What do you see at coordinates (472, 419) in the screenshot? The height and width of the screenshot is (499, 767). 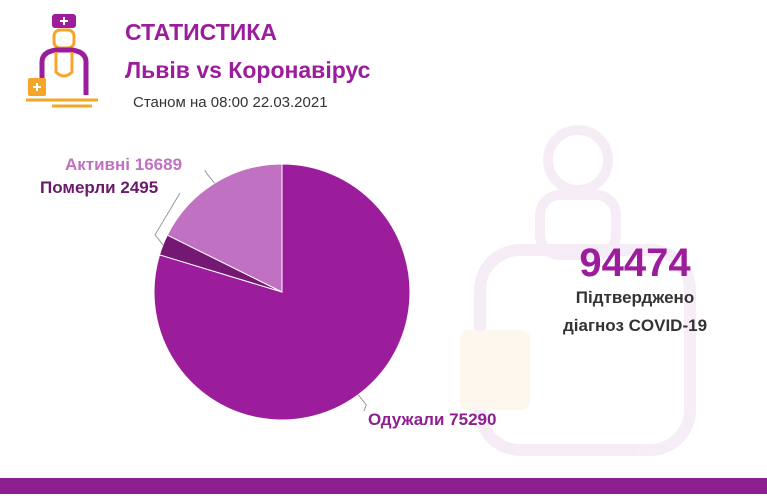 I see `slice-value: 75290` at bounding box center [472, 419].